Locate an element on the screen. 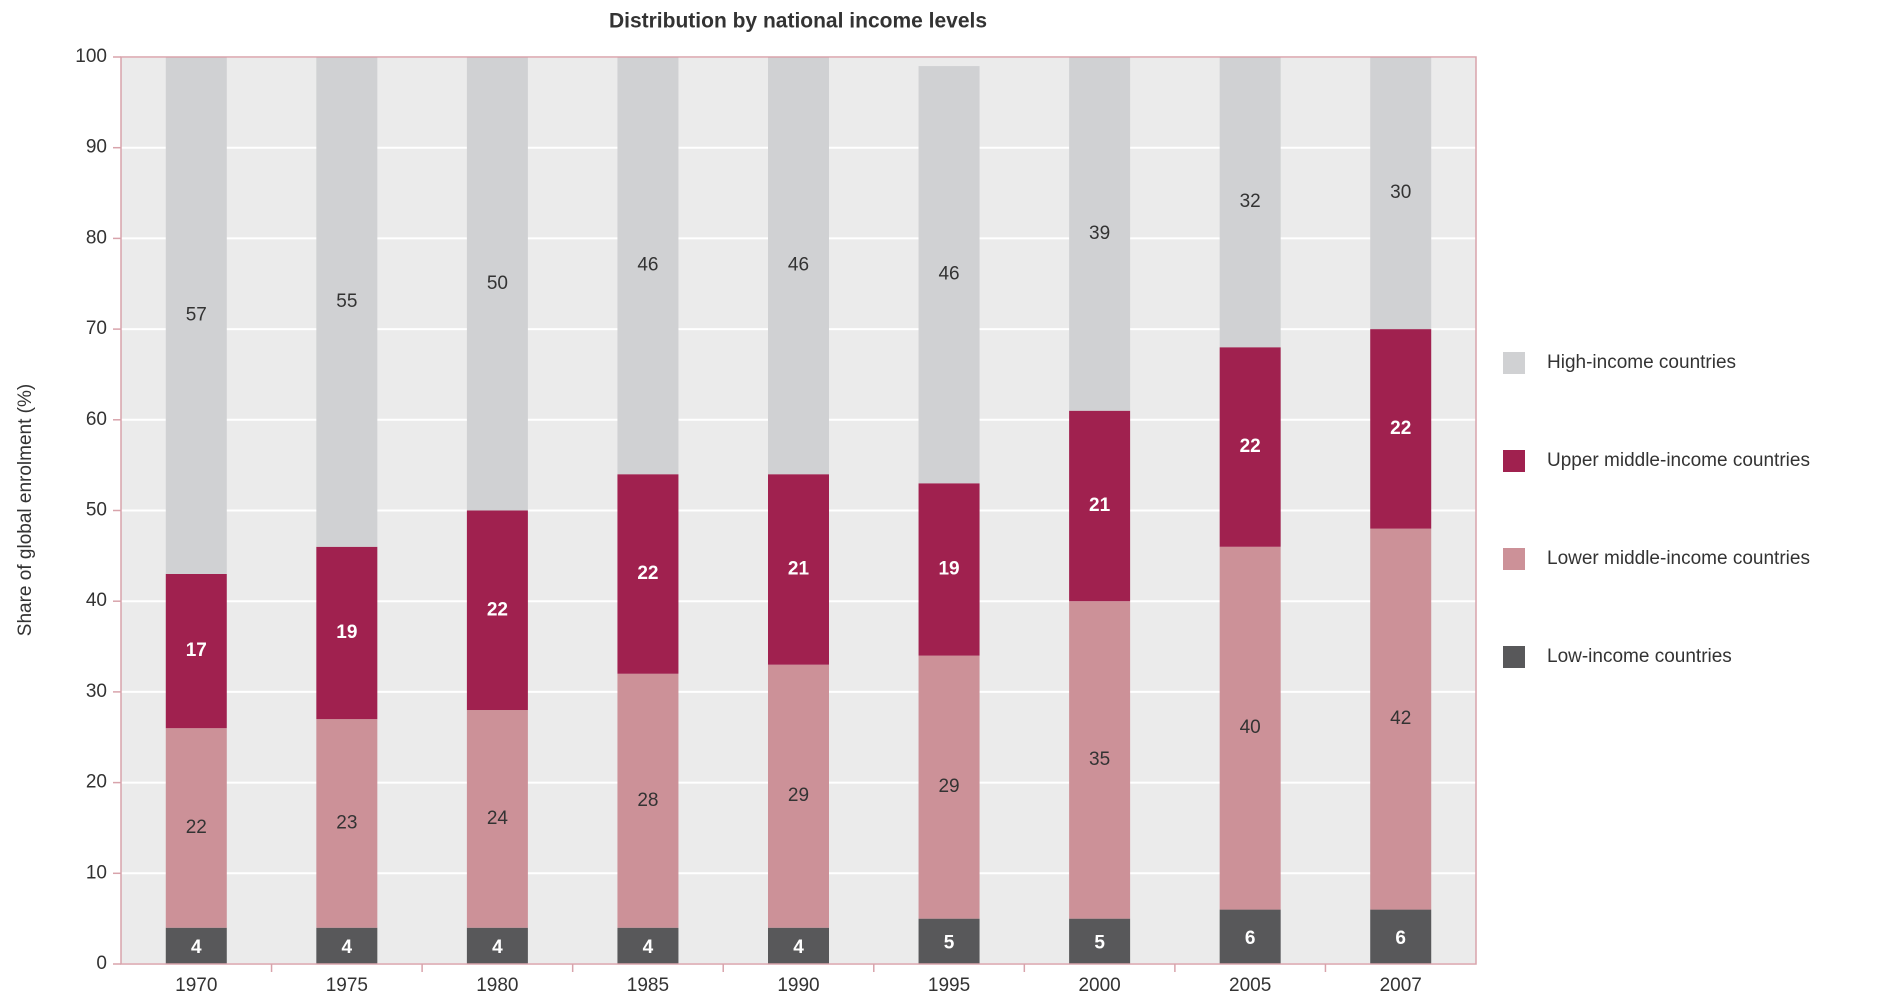 The height and width of the screenshot is (995, 1893). data-label: 40 is located at coordinates (1250, 727).